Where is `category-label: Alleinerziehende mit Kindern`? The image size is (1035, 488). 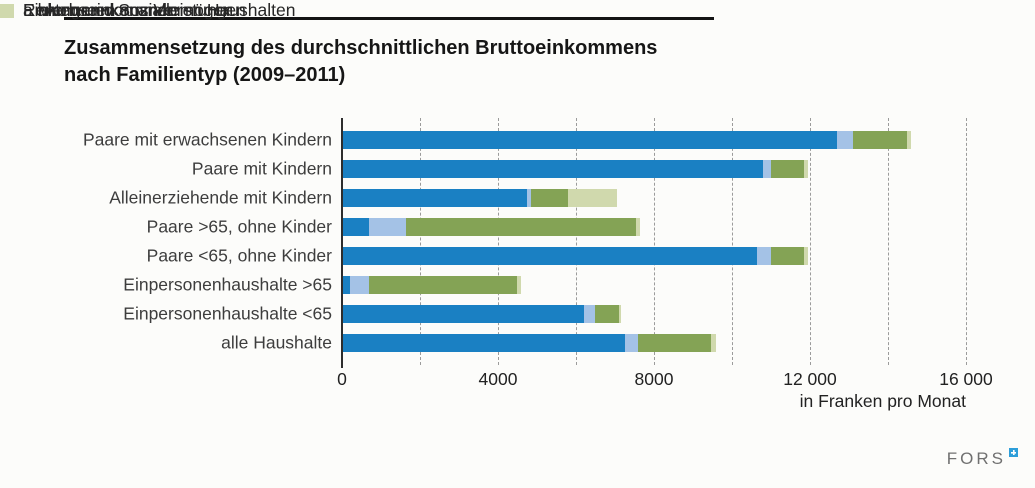
category-label: Alleinerziehende mit Kindern is located at coordinates (220, 197).